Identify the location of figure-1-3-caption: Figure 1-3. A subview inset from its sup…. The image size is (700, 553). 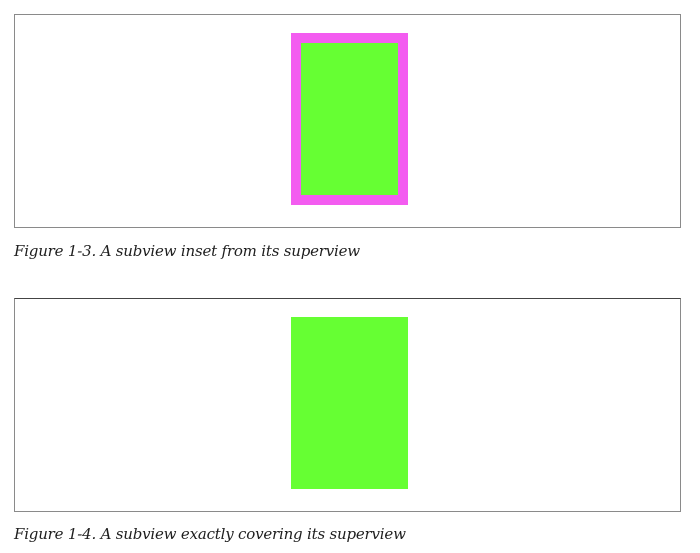
(187, 251).